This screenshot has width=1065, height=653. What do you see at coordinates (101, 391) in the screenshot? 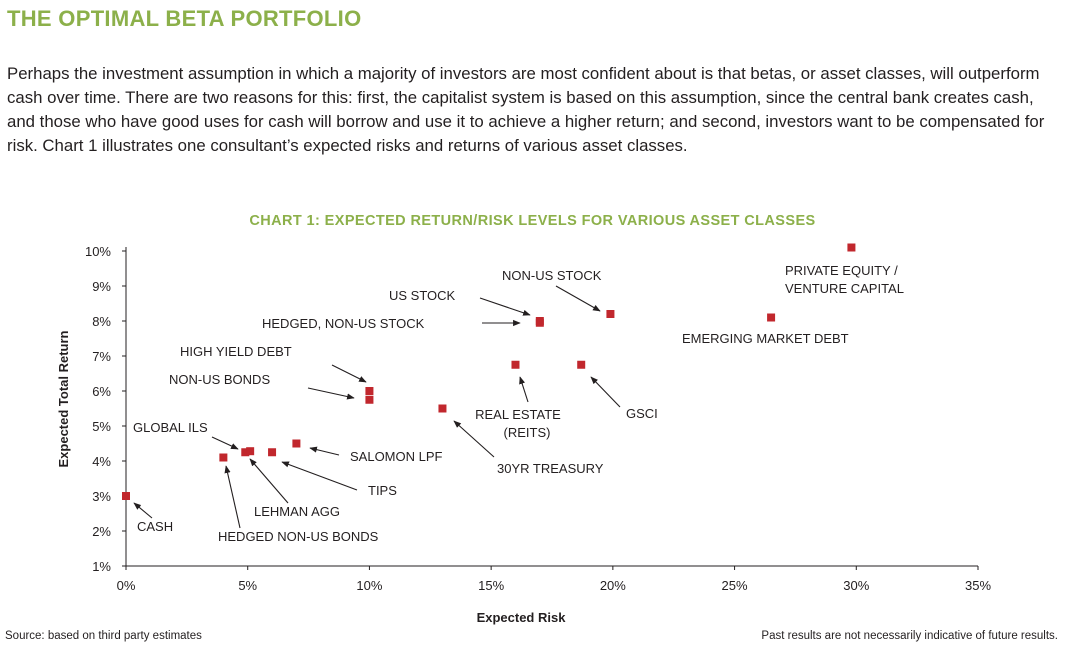
I see `y-tick-label: 6%` at bounding box center [101, 391].